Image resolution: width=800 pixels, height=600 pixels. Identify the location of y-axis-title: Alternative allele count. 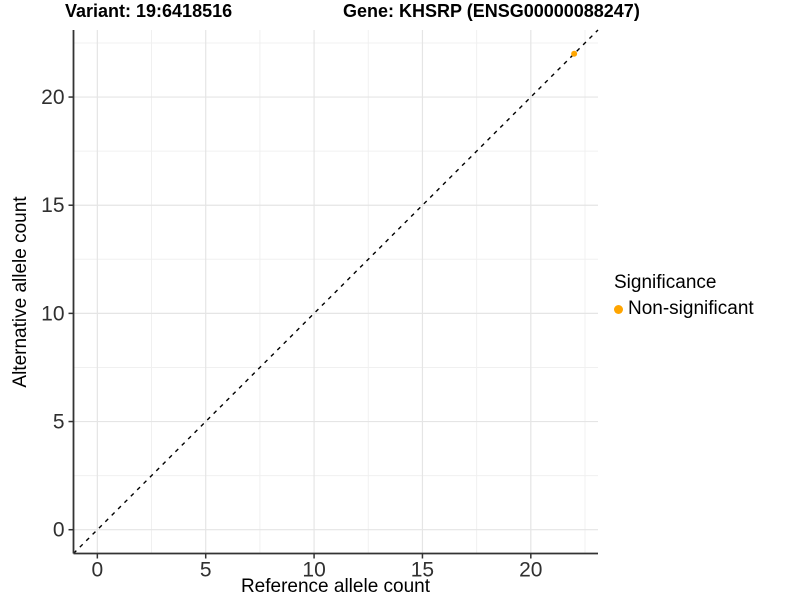
(20, 292).